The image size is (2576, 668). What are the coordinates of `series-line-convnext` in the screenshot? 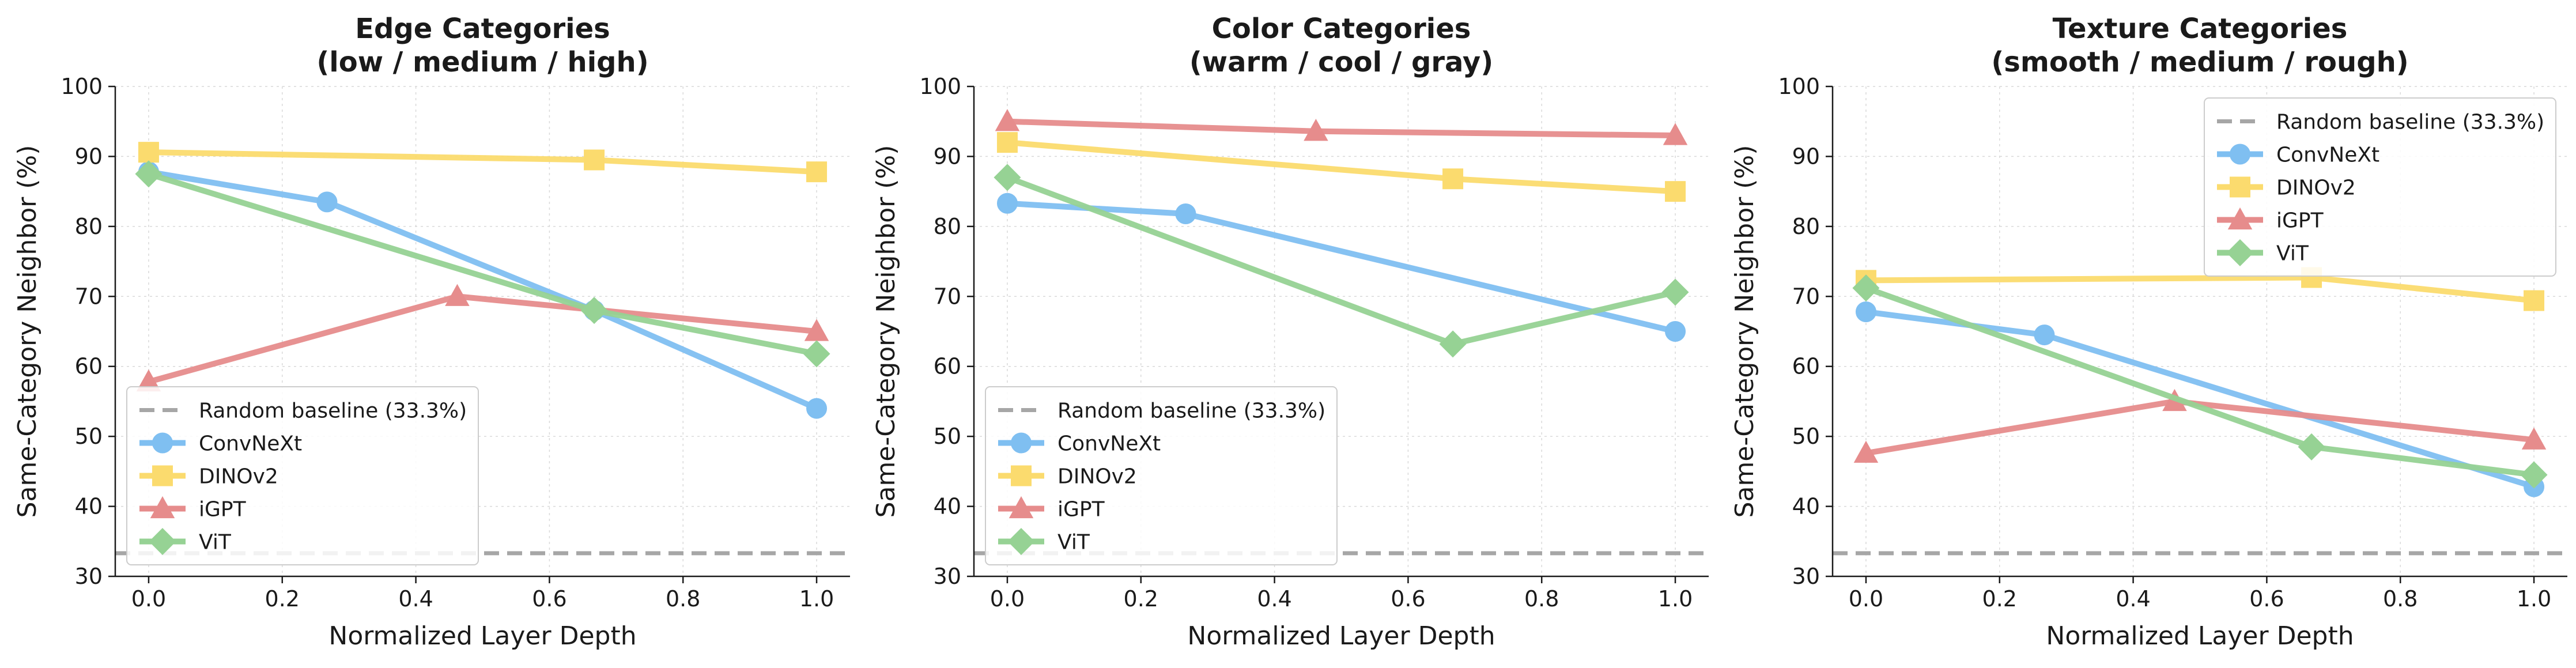 It's located at (482, 290).